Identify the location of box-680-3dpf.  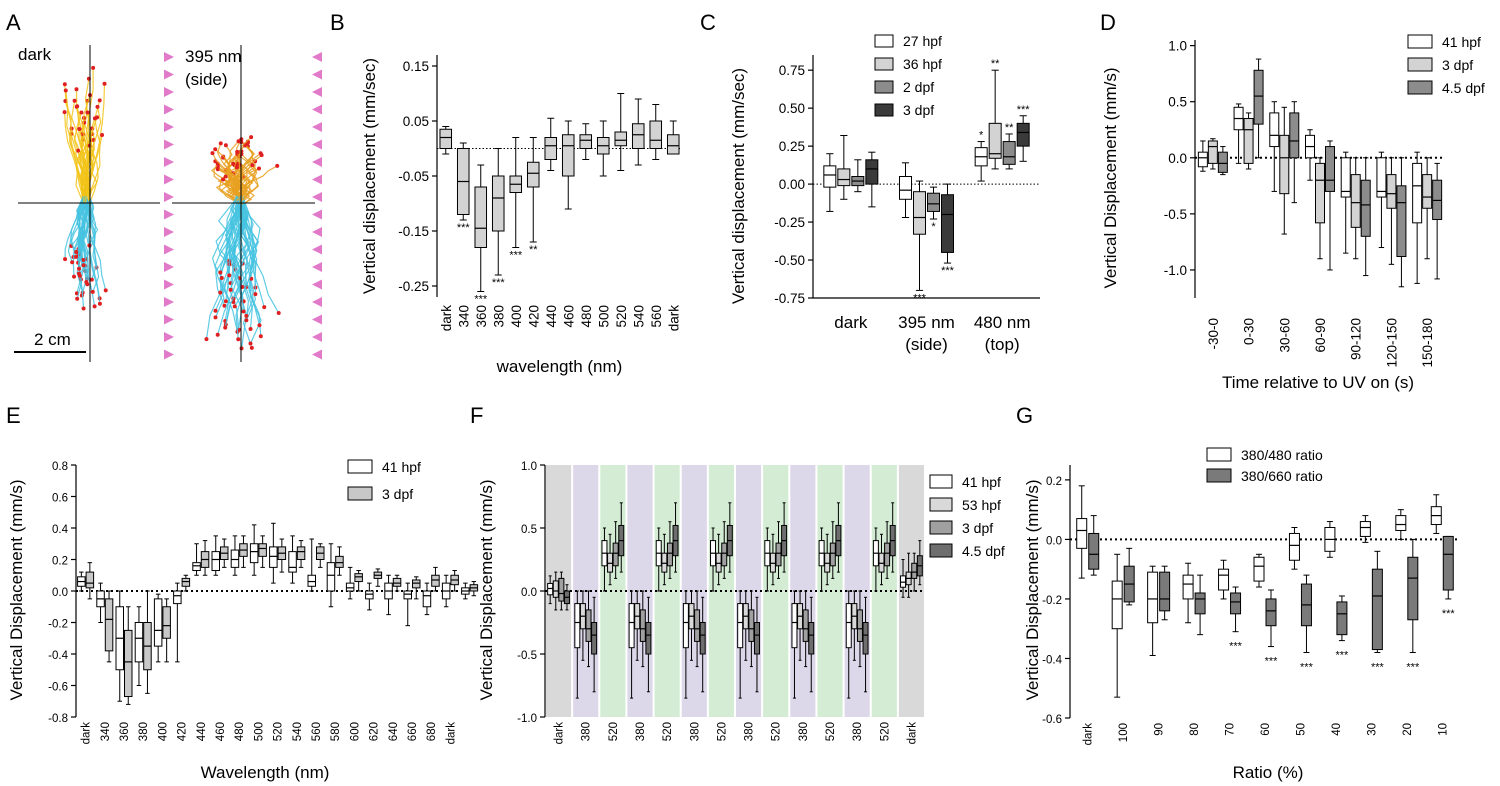
(435, 580).